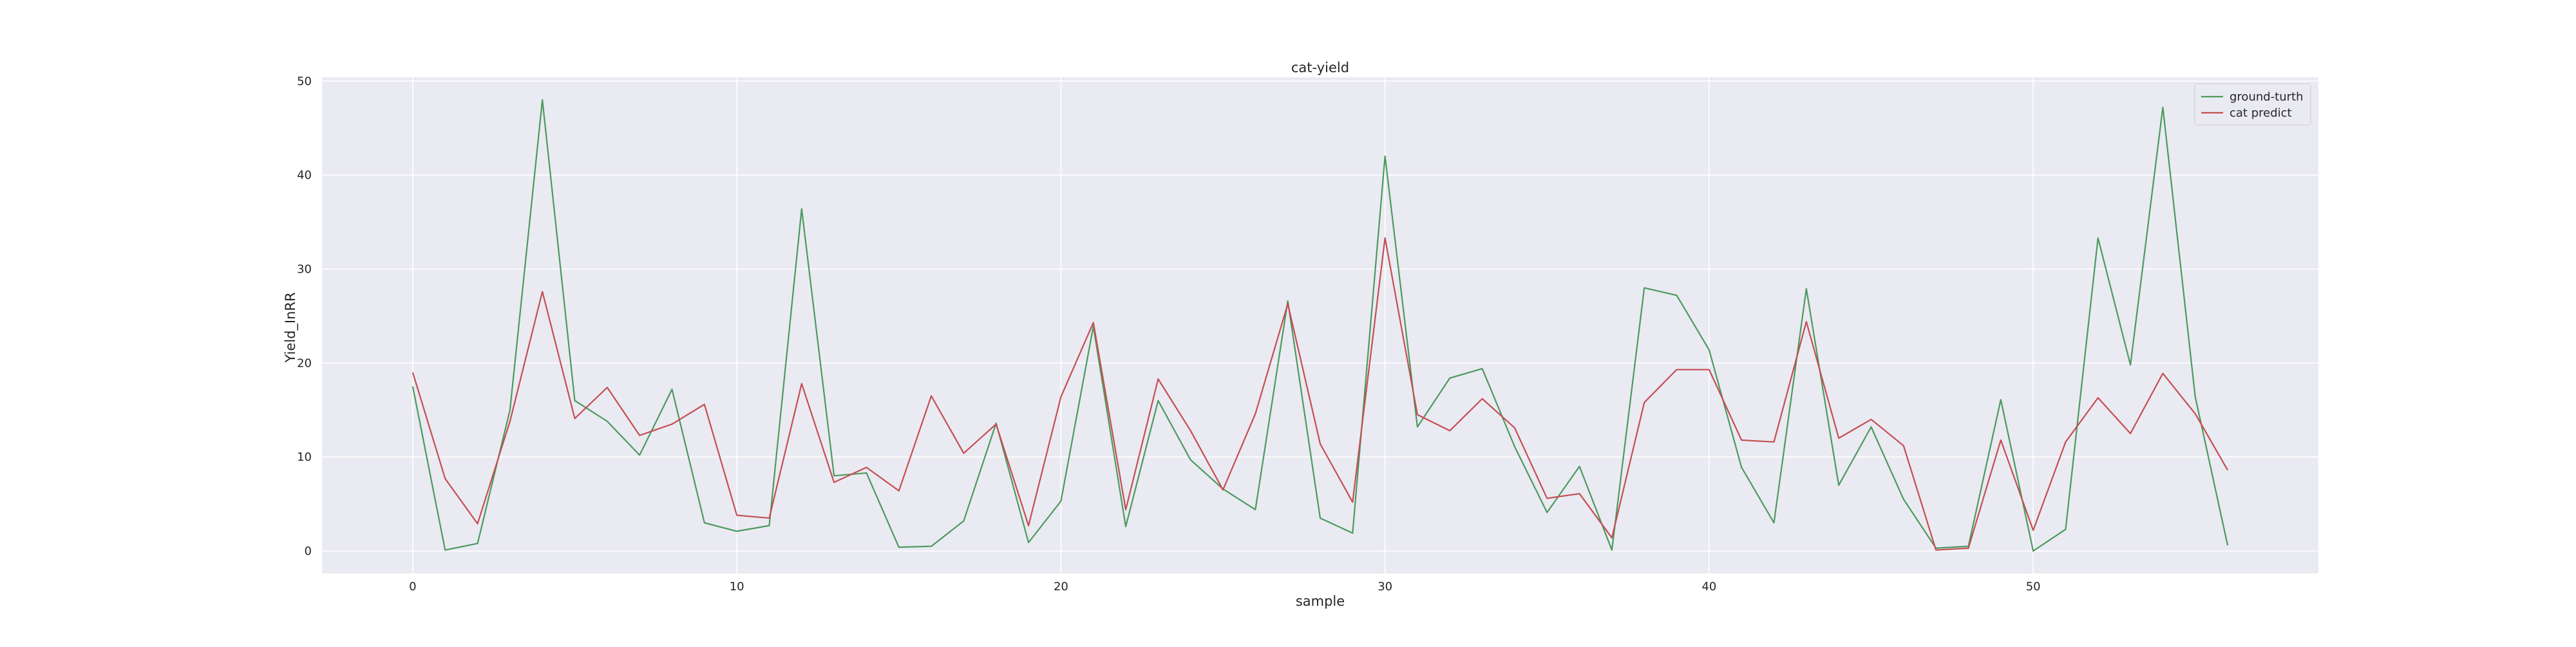 Image resolution: width=2576 pixels, height=647 pixels. Describe the element at coordinates (1320, 67) in the screenshot. I see `chart-title: cat-yield` at that location.